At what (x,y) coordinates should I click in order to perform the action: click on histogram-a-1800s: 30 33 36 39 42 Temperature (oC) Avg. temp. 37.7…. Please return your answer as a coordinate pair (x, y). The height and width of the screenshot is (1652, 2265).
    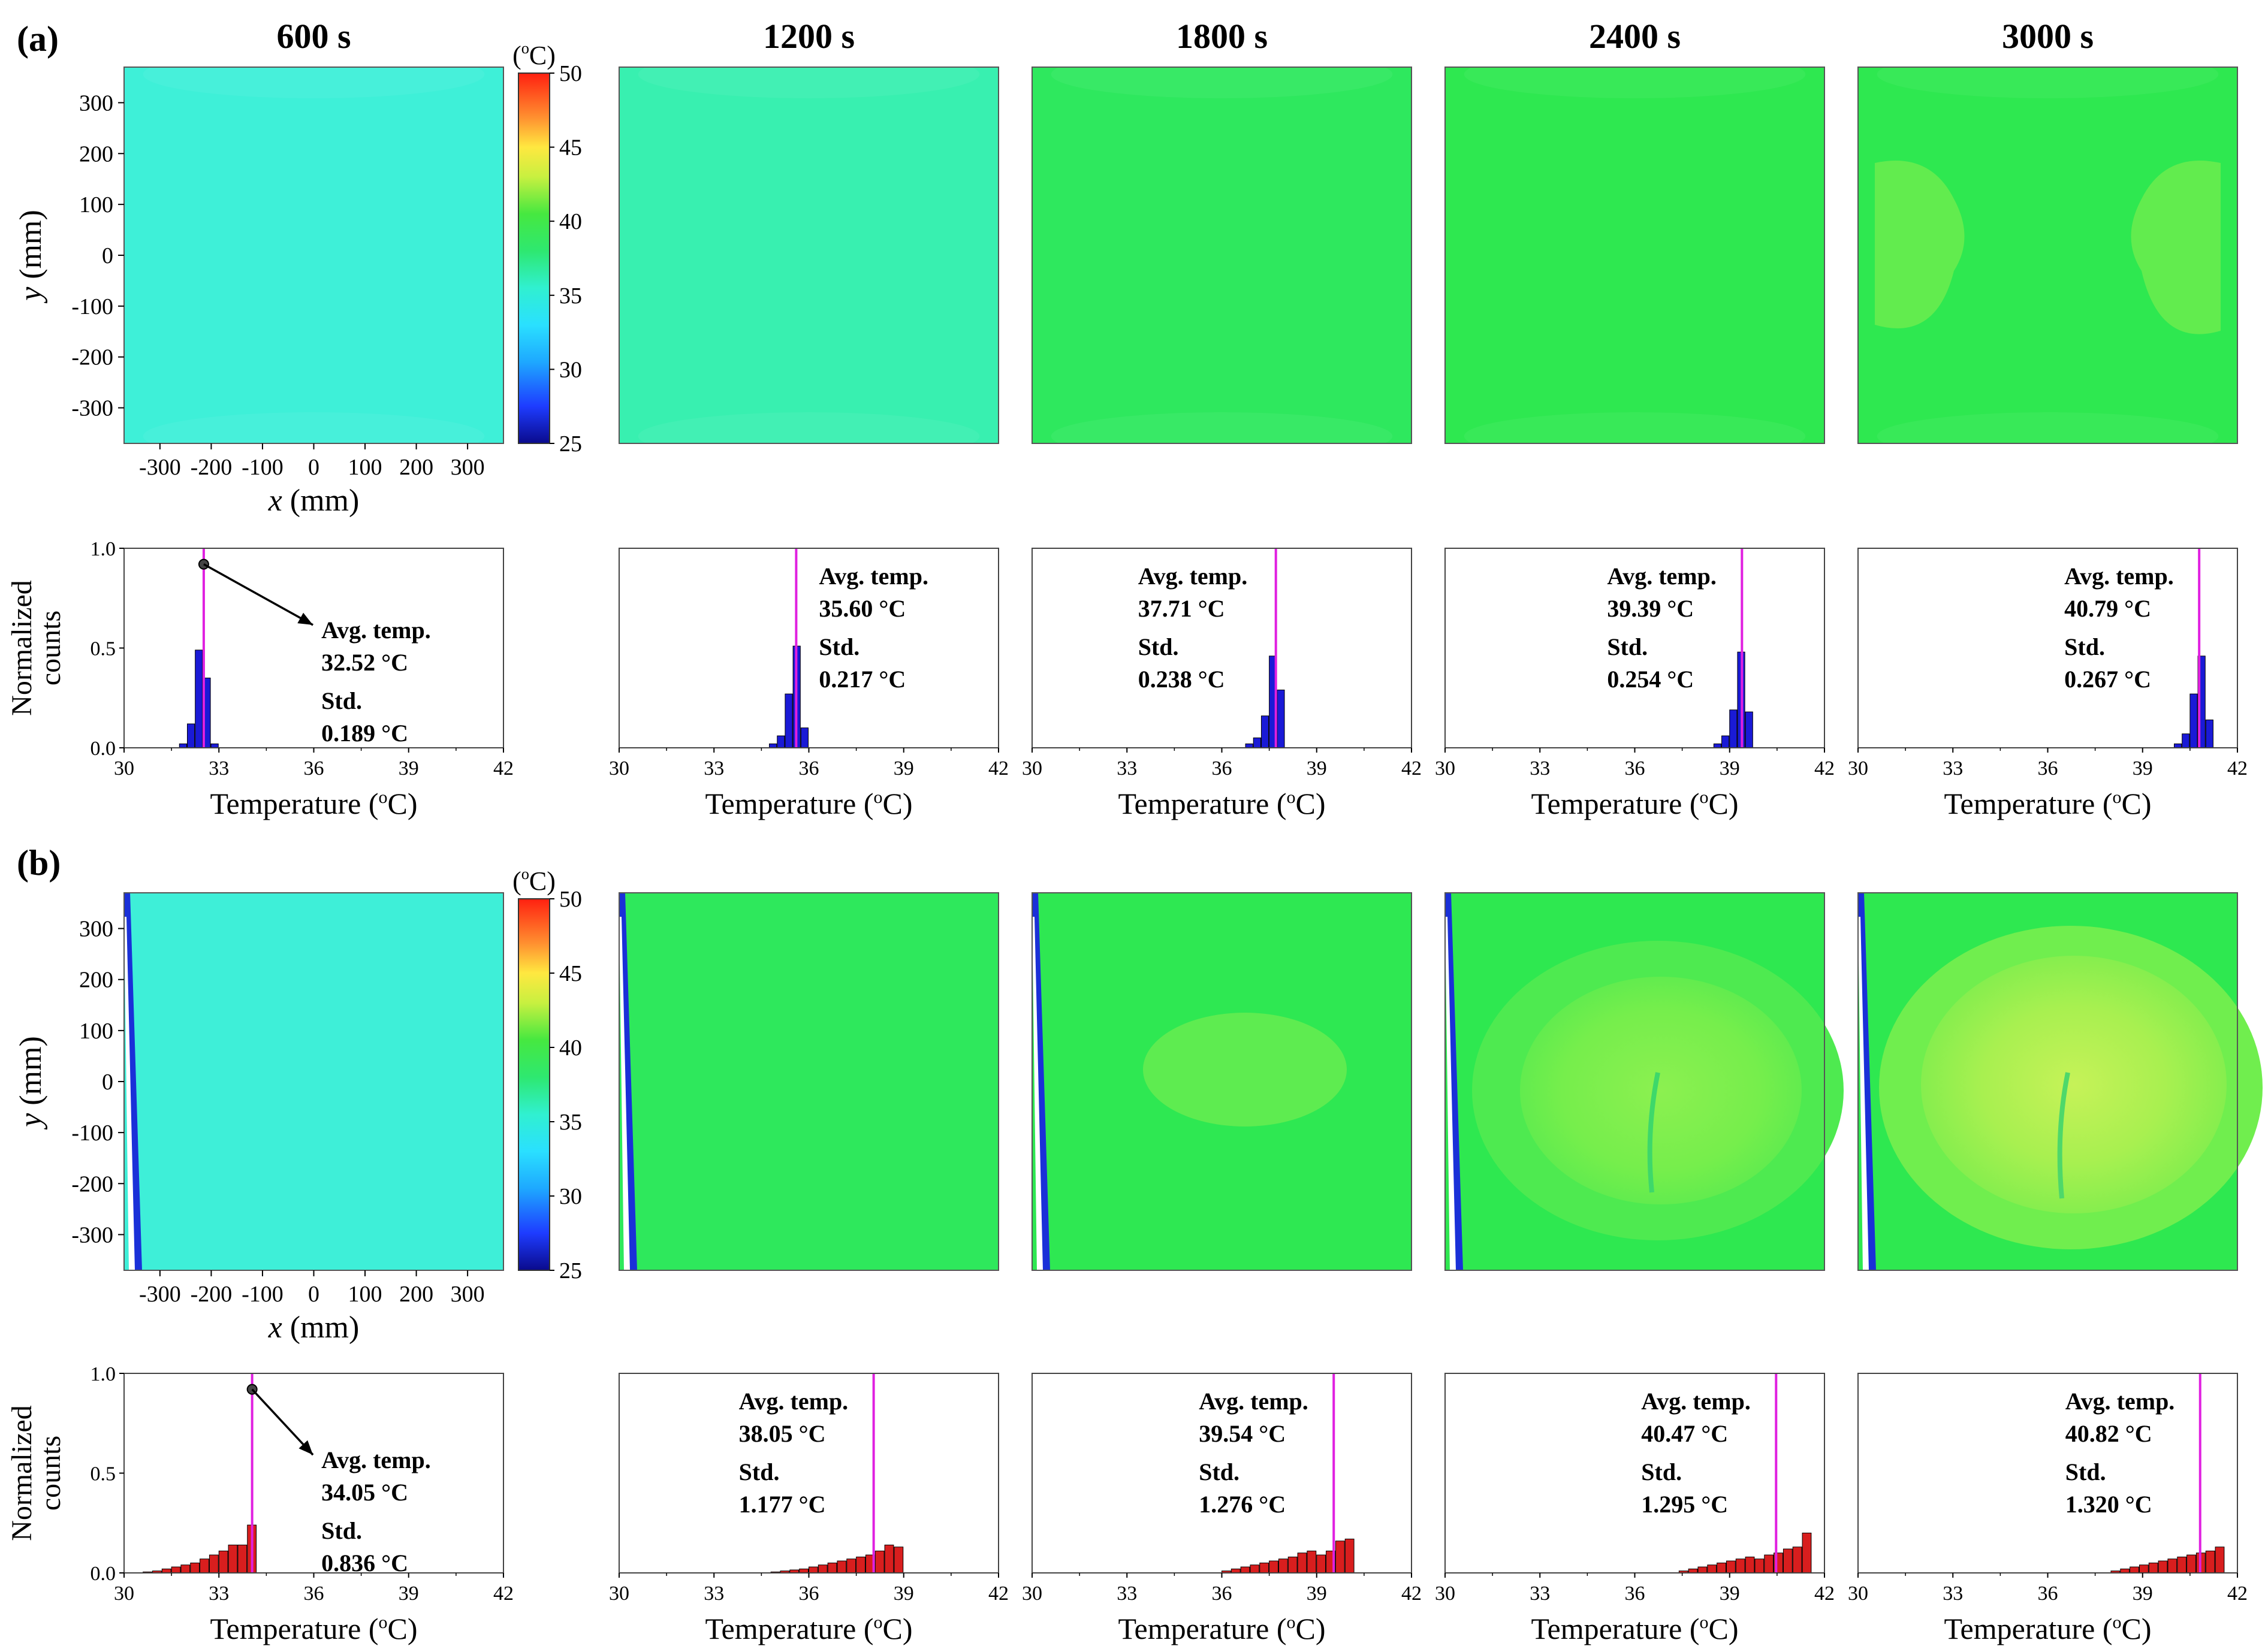
    Looking at the image, I should click on (1222, 684).